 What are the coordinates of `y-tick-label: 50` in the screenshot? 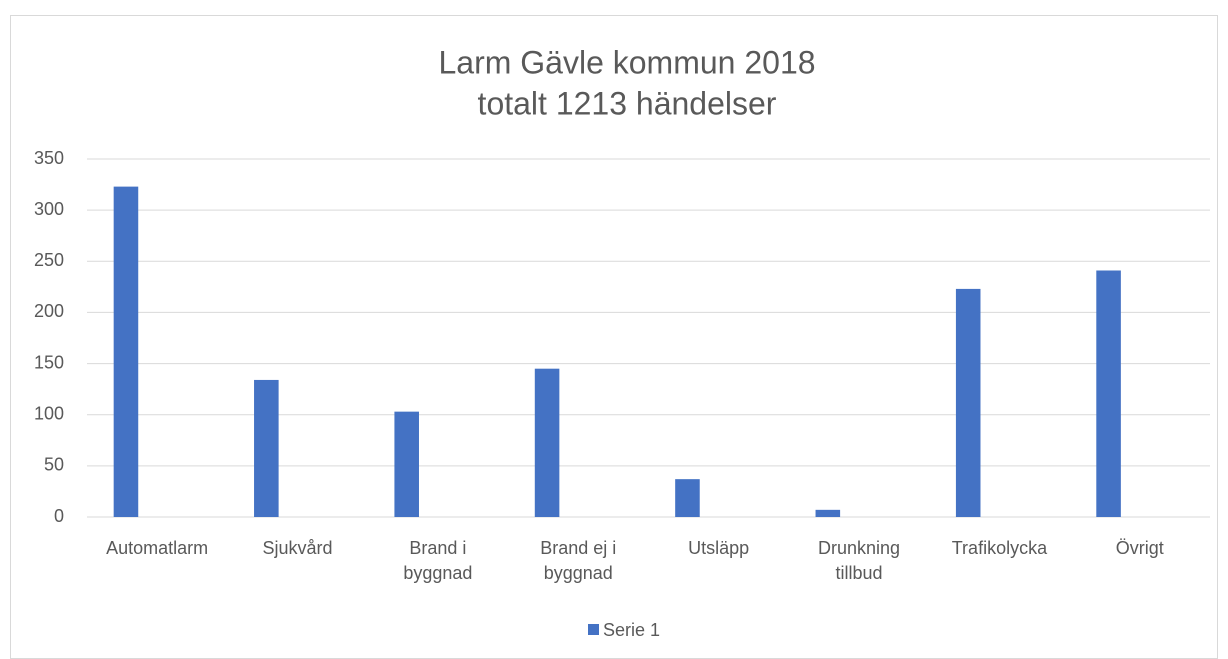 It's located at (54, 465).